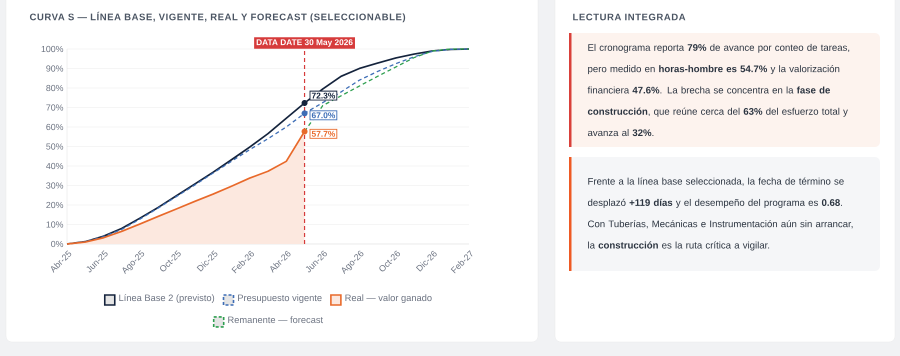  I want to click on data-label: 72.3%, so click(324, 95).